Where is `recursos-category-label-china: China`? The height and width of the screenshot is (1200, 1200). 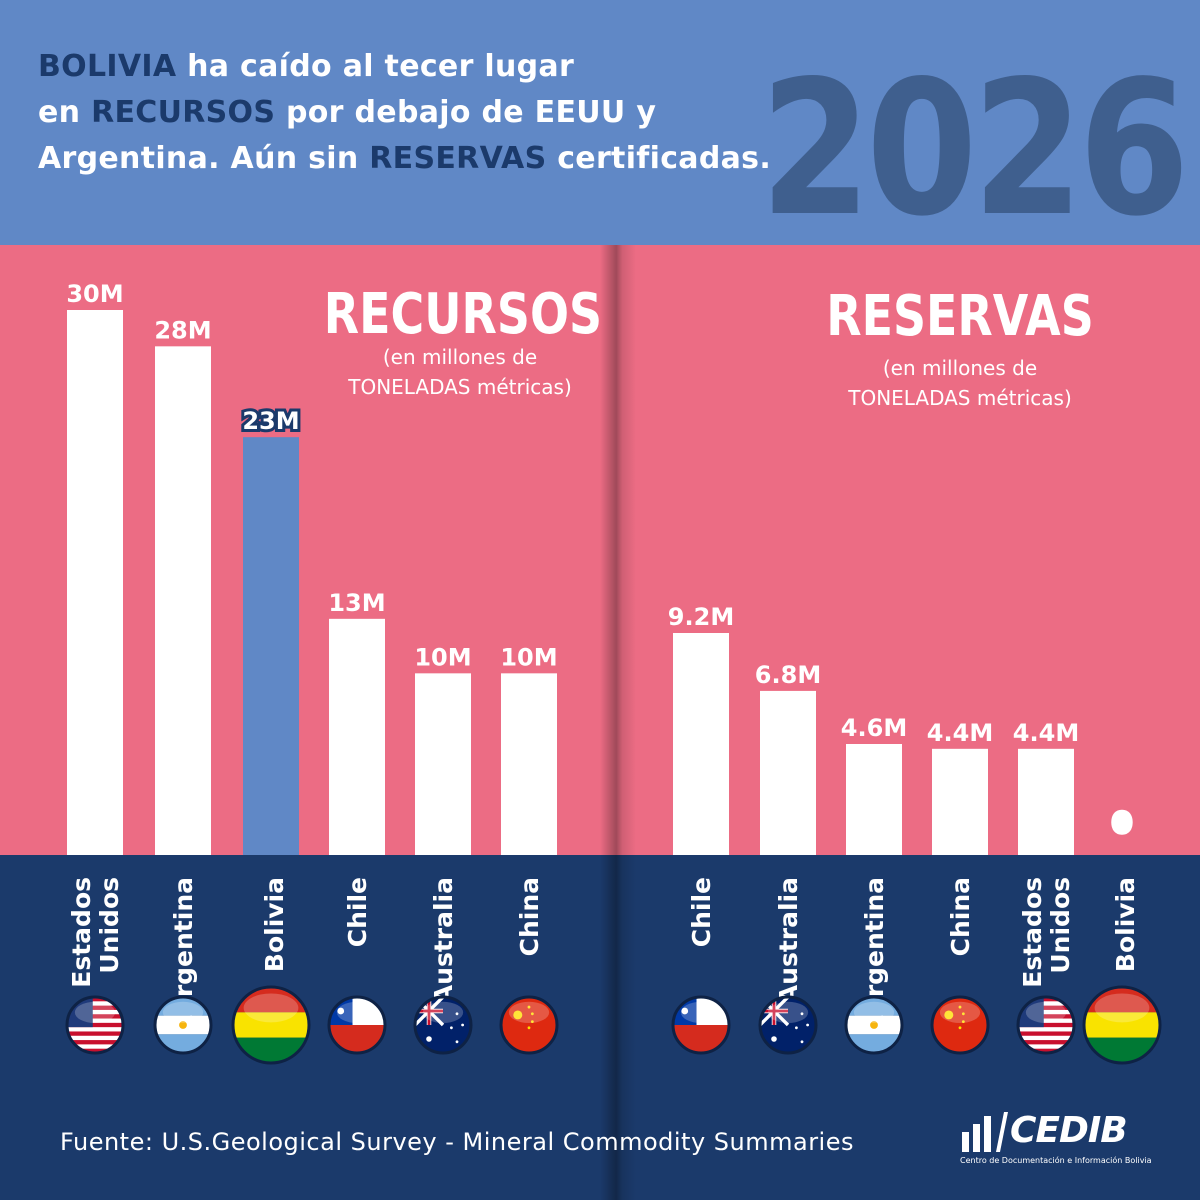 recursos-category-label-china: China is located at coordinates (529, 916).